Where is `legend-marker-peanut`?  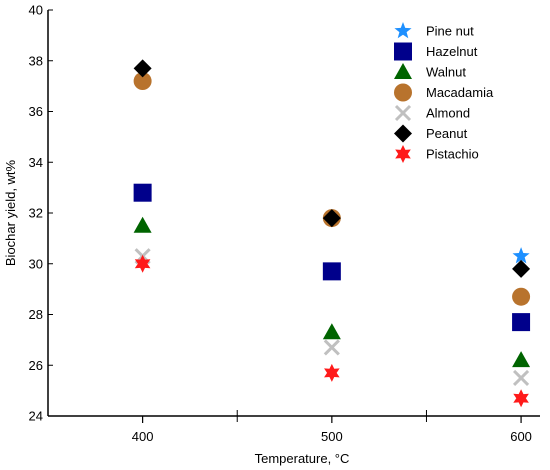
legend-marker-peanut is located at coordinates (403, 133).